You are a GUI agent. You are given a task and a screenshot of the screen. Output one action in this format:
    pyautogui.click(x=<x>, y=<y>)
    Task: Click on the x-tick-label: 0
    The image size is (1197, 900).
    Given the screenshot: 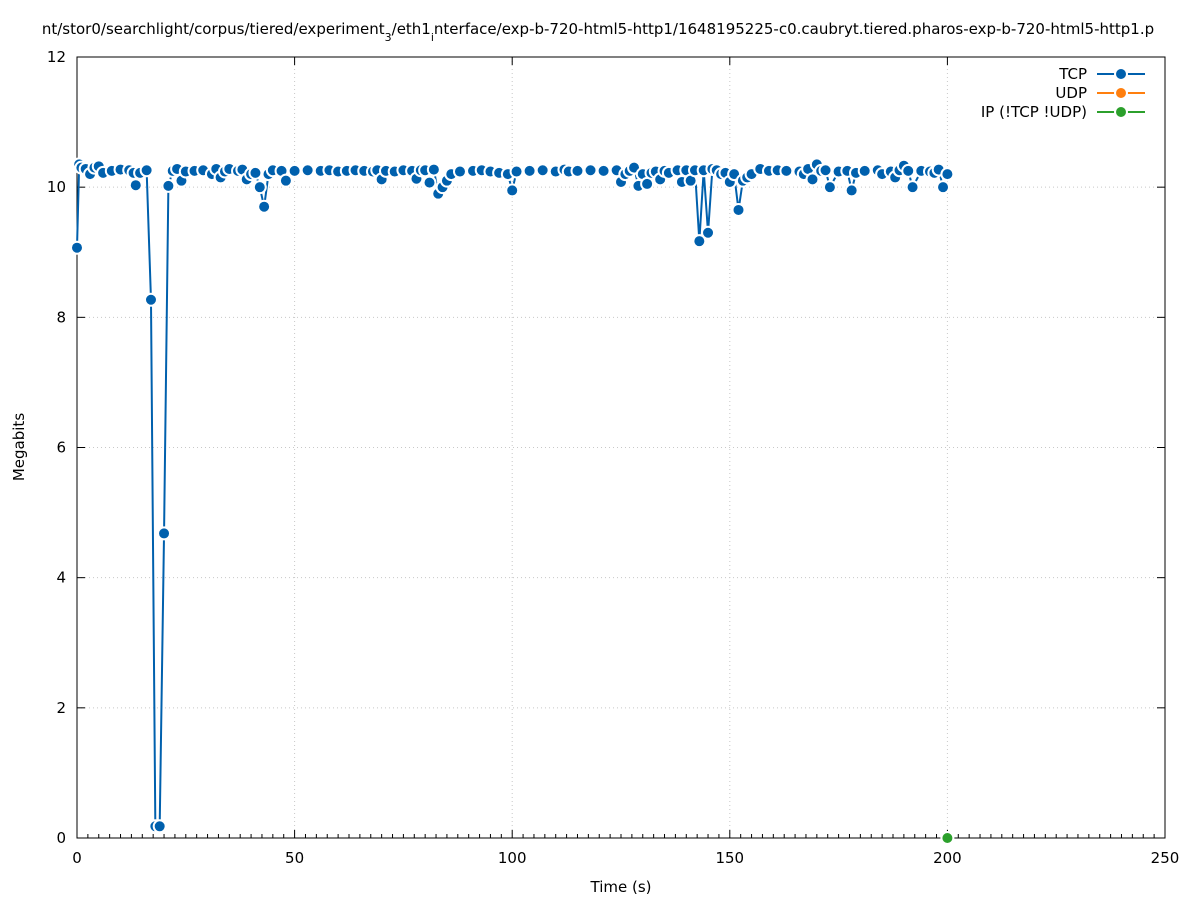 What is the action you would take?
    pyautogui.click(x=77, y=858)
    